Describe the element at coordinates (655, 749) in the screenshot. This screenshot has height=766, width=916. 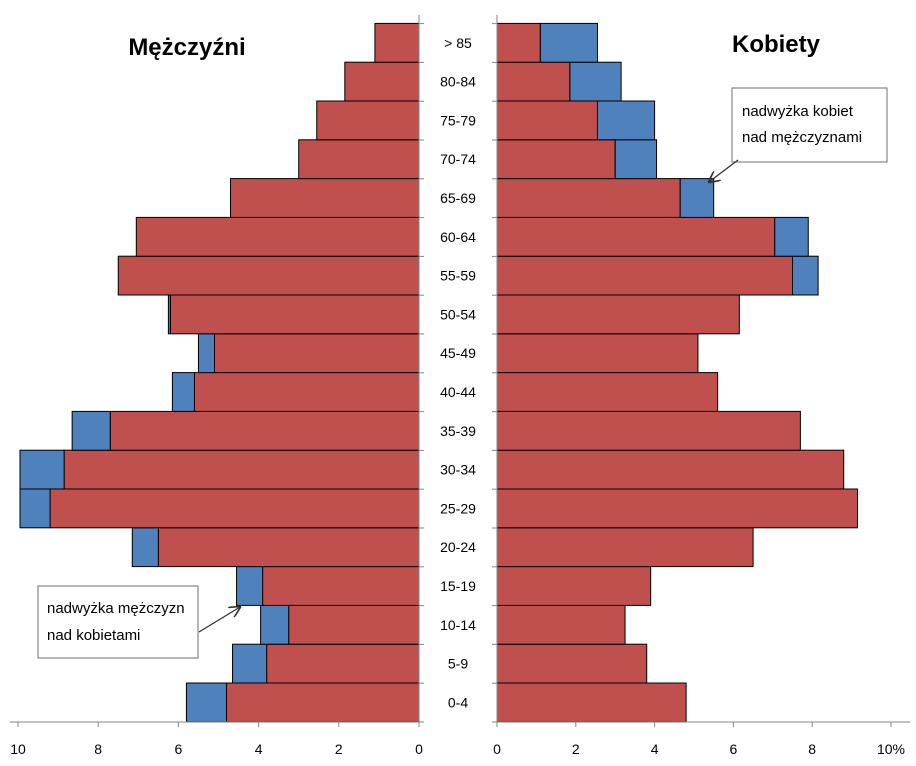
I see `women-x-tick-label: 4` at that location.